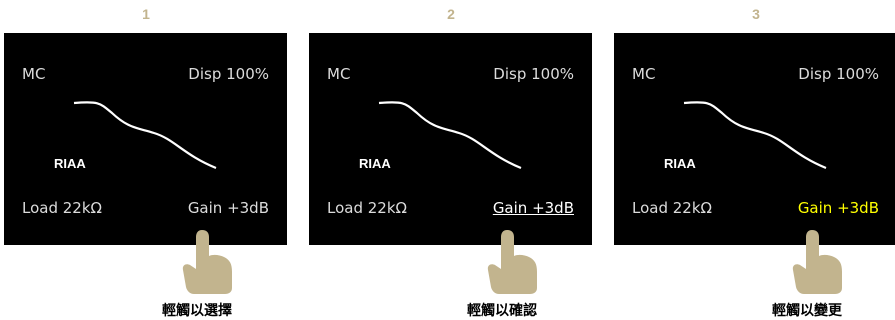  Describe the element at coordinates (807, 311) in the screenshot. I see `step-caption-3: 輕觸以變更` at that location.